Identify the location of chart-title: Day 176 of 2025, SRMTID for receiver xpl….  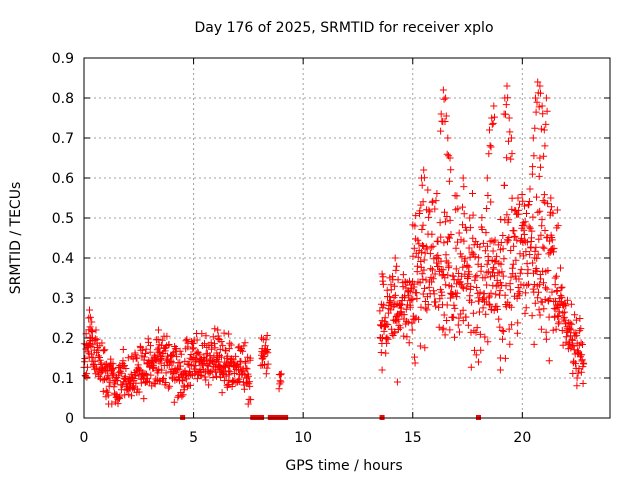
(343, 28).